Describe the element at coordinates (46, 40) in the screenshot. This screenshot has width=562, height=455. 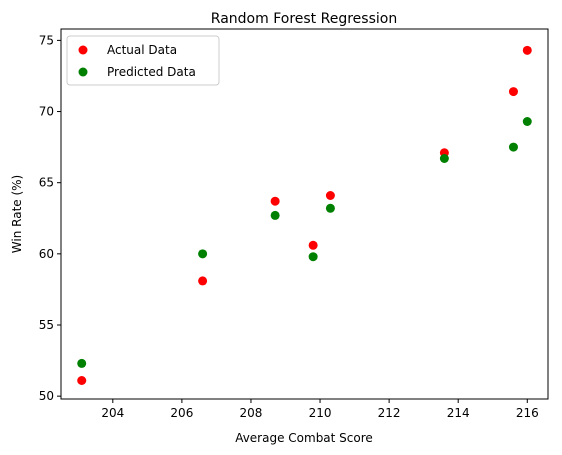
I see `y-tick-label: 75` at that location.